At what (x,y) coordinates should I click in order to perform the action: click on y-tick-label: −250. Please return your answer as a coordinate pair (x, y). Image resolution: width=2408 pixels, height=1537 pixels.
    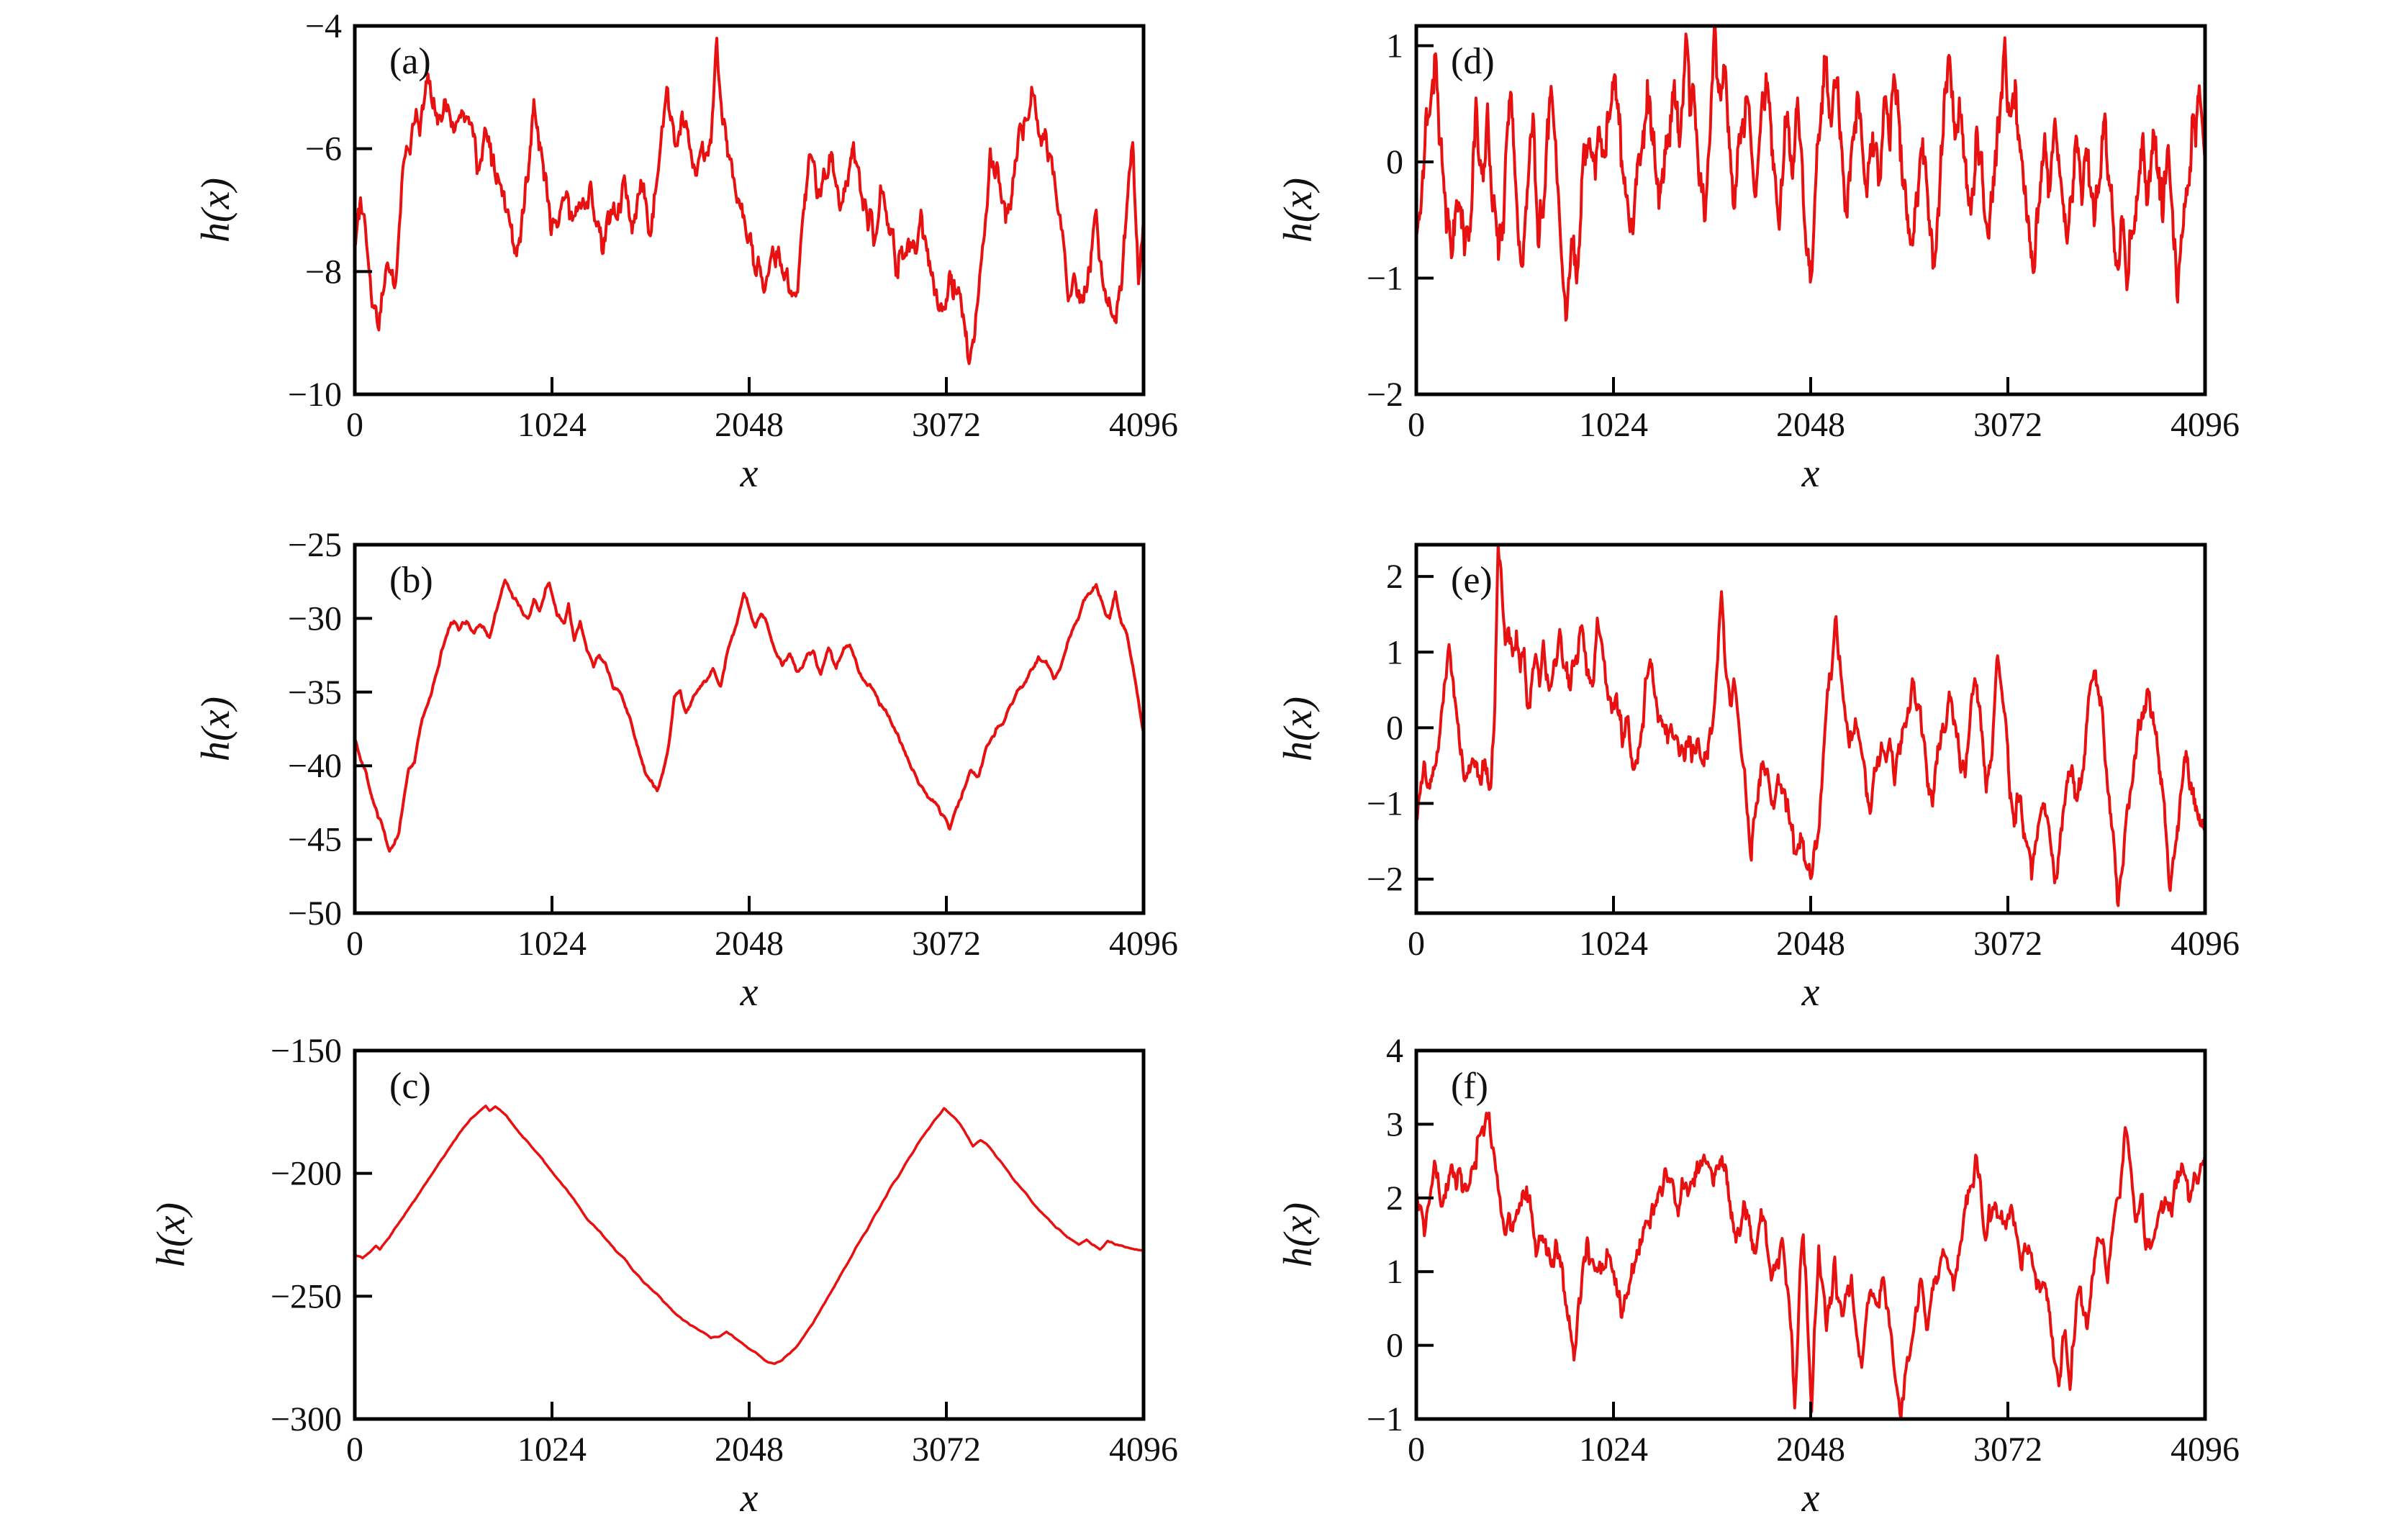
    Looking at the image, I should click on (306, 1296).